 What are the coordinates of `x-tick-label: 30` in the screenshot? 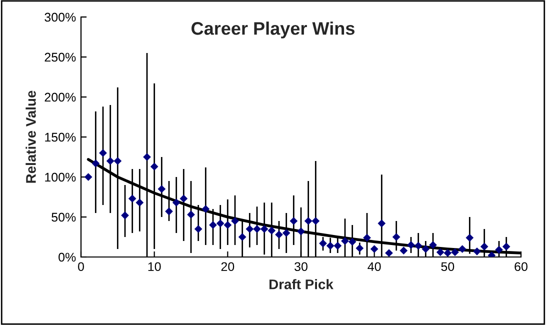 It's located at (301, 267).